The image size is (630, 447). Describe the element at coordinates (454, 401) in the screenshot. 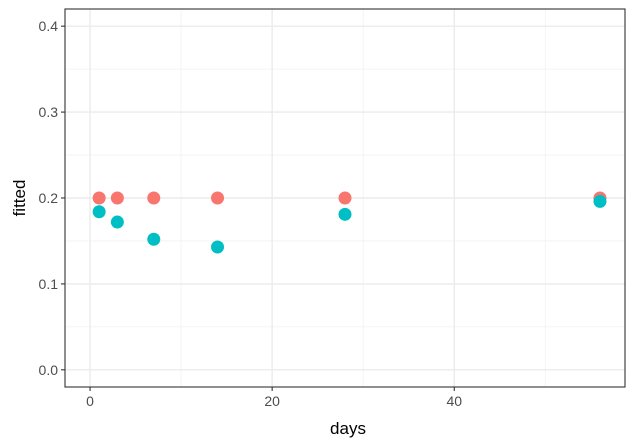

I see `x-tick-label: 40` at that location.